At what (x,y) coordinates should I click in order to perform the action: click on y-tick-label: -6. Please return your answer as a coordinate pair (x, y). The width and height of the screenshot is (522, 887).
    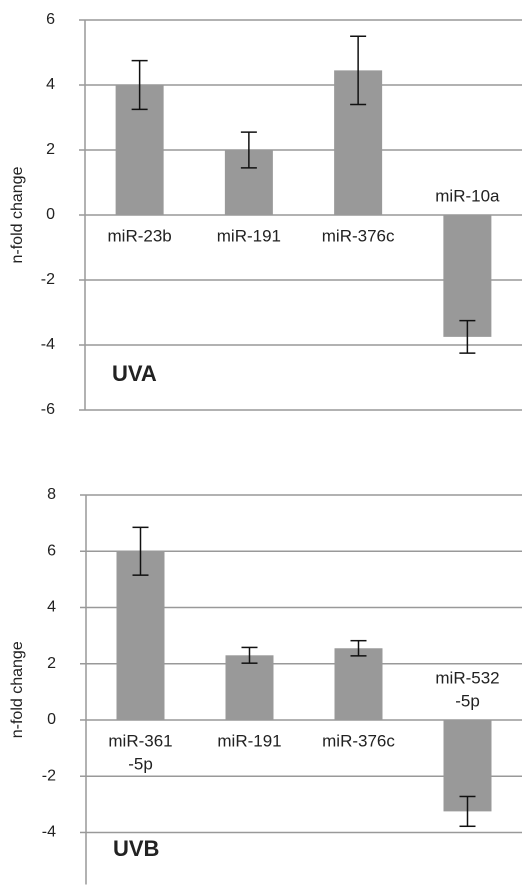
    Looking at the image, I should click on (48, 409).